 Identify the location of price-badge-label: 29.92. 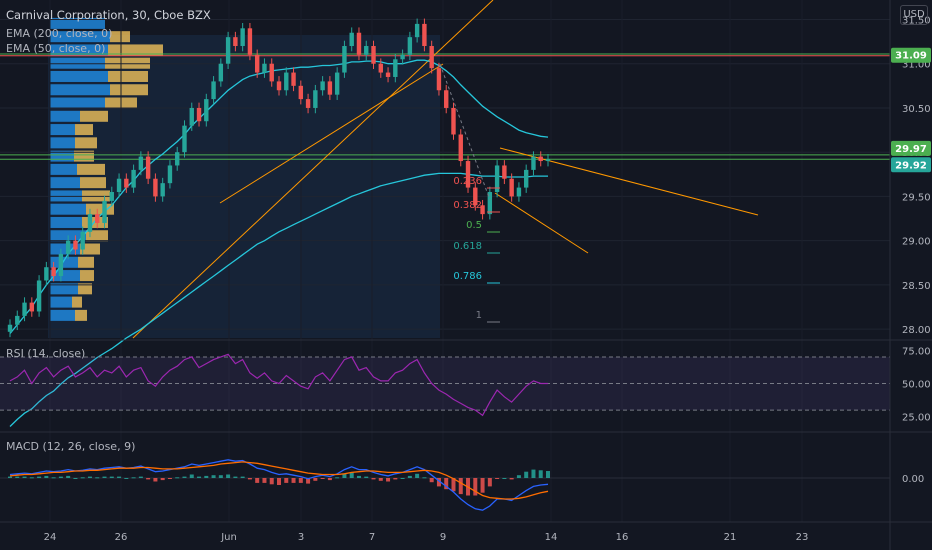
(911, 165).